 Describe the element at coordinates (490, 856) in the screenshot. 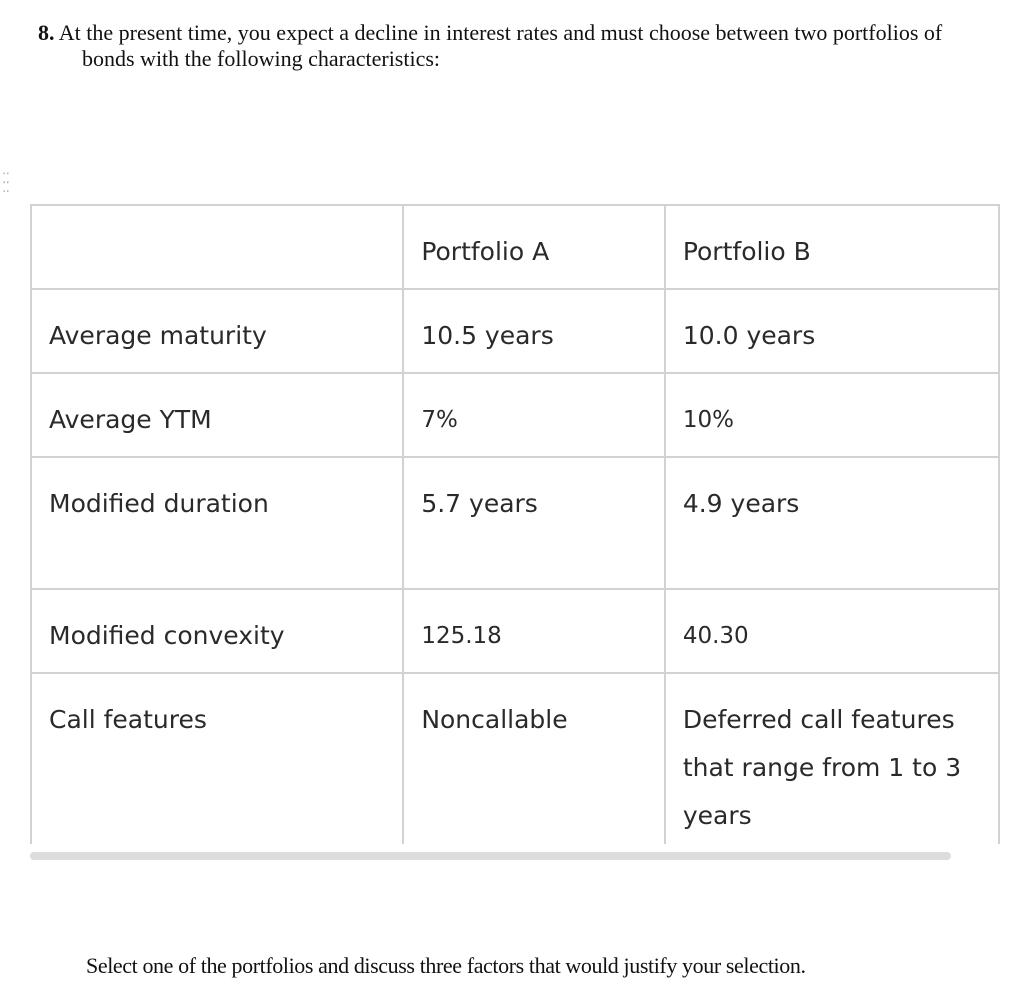

I see `horizontal-scrollbar` at that location.